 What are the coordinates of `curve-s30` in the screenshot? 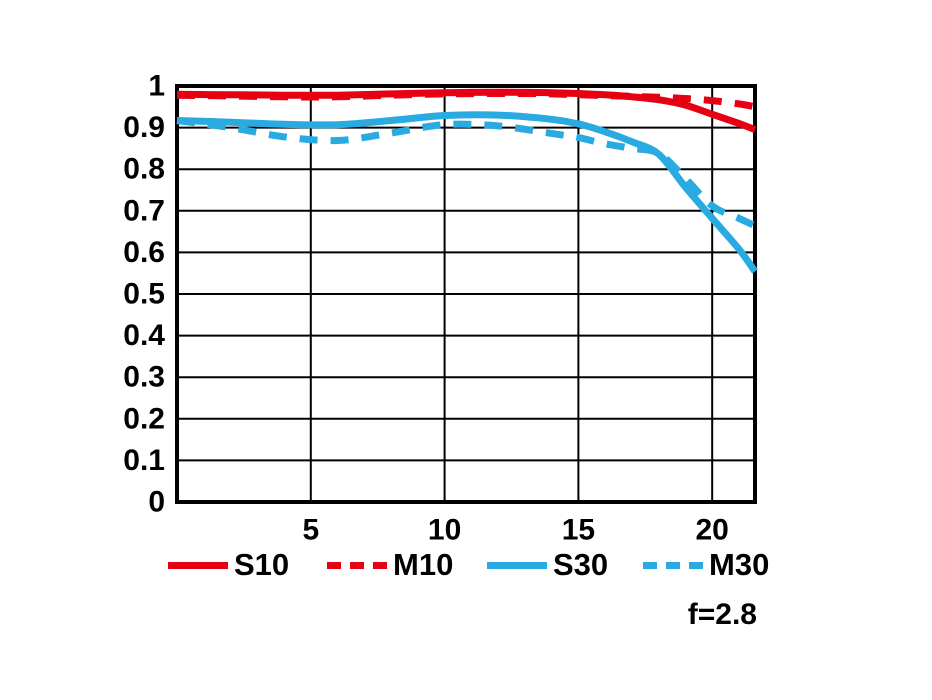 It's located at (467, 192).